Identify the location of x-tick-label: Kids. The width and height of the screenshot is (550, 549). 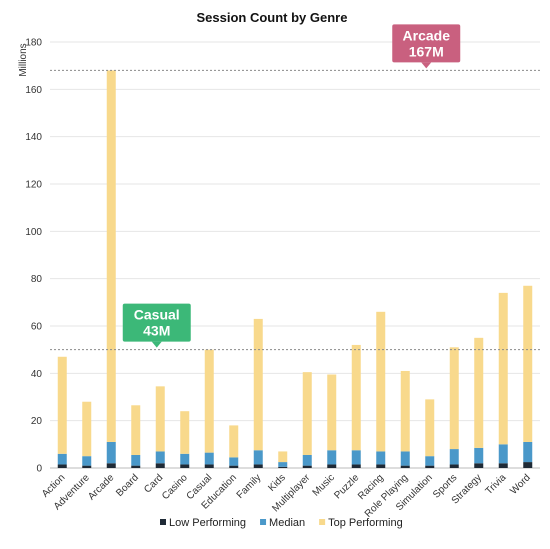
(277, 483).